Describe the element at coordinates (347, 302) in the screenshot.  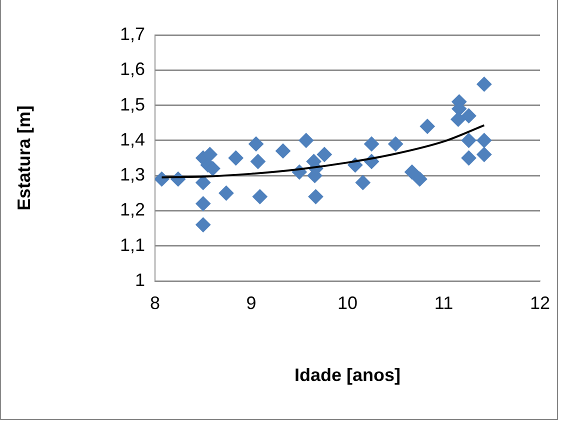
I see `x-tick-label: 10` at that location.